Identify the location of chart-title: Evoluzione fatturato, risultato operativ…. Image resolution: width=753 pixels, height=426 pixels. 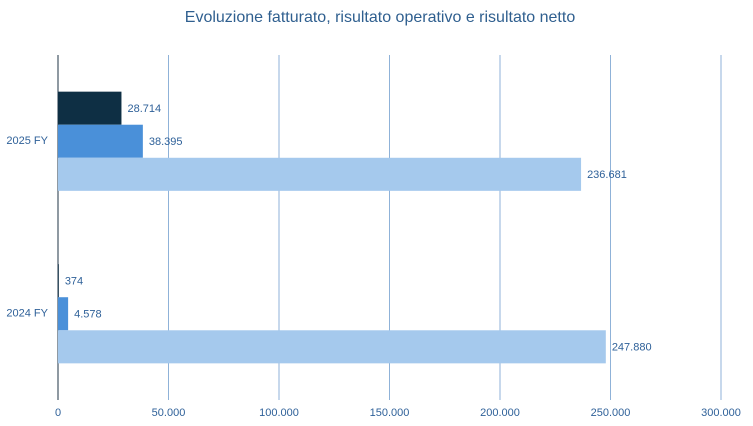
(380, 17).